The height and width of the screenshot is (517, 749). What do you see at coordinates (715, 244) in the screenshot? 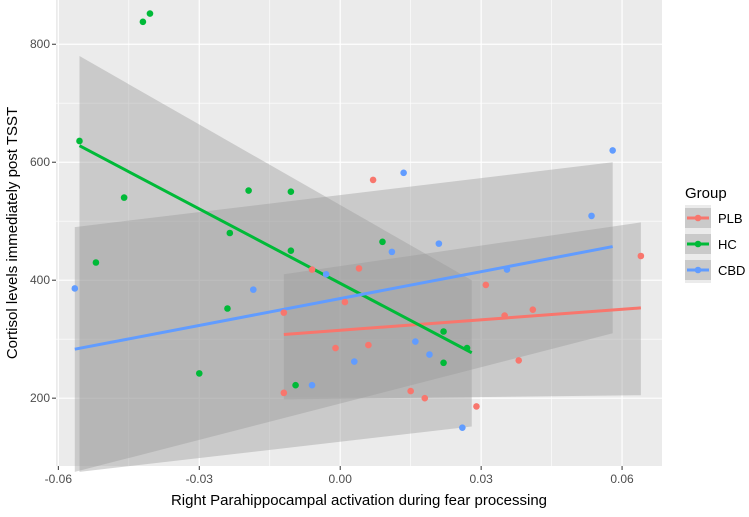
I see `legend-items: PLB HC CBD` at bounding box center [715, 244].